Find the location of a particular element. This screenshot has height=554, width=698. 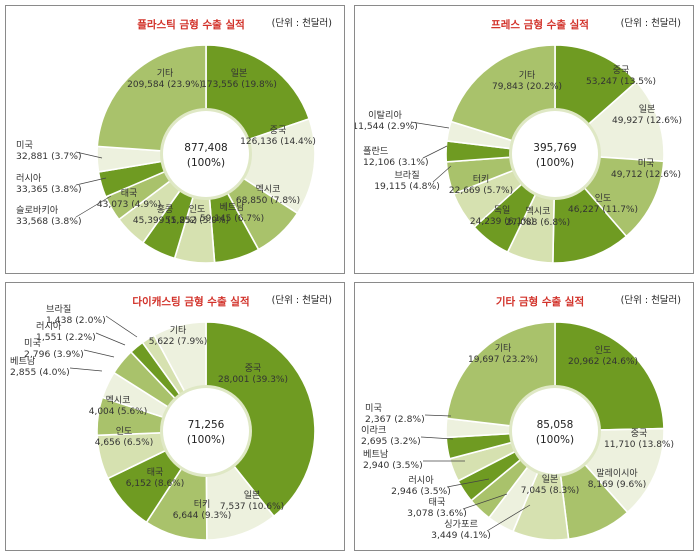

slice-label-value: 22,669 (5.7%) is located at coordinates (481, 191).